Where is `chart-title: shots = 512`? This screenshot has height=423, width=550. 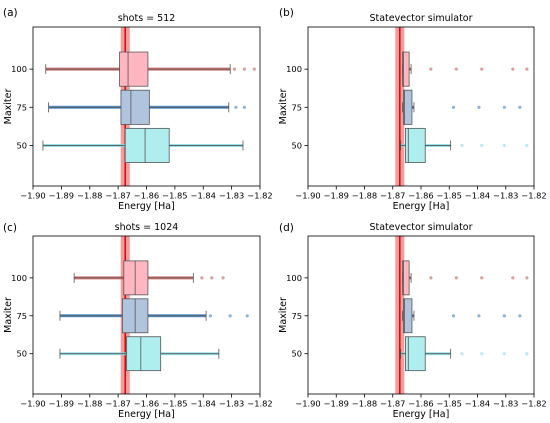 chart-title: shots = 512 is located at coordinates (147, 18).